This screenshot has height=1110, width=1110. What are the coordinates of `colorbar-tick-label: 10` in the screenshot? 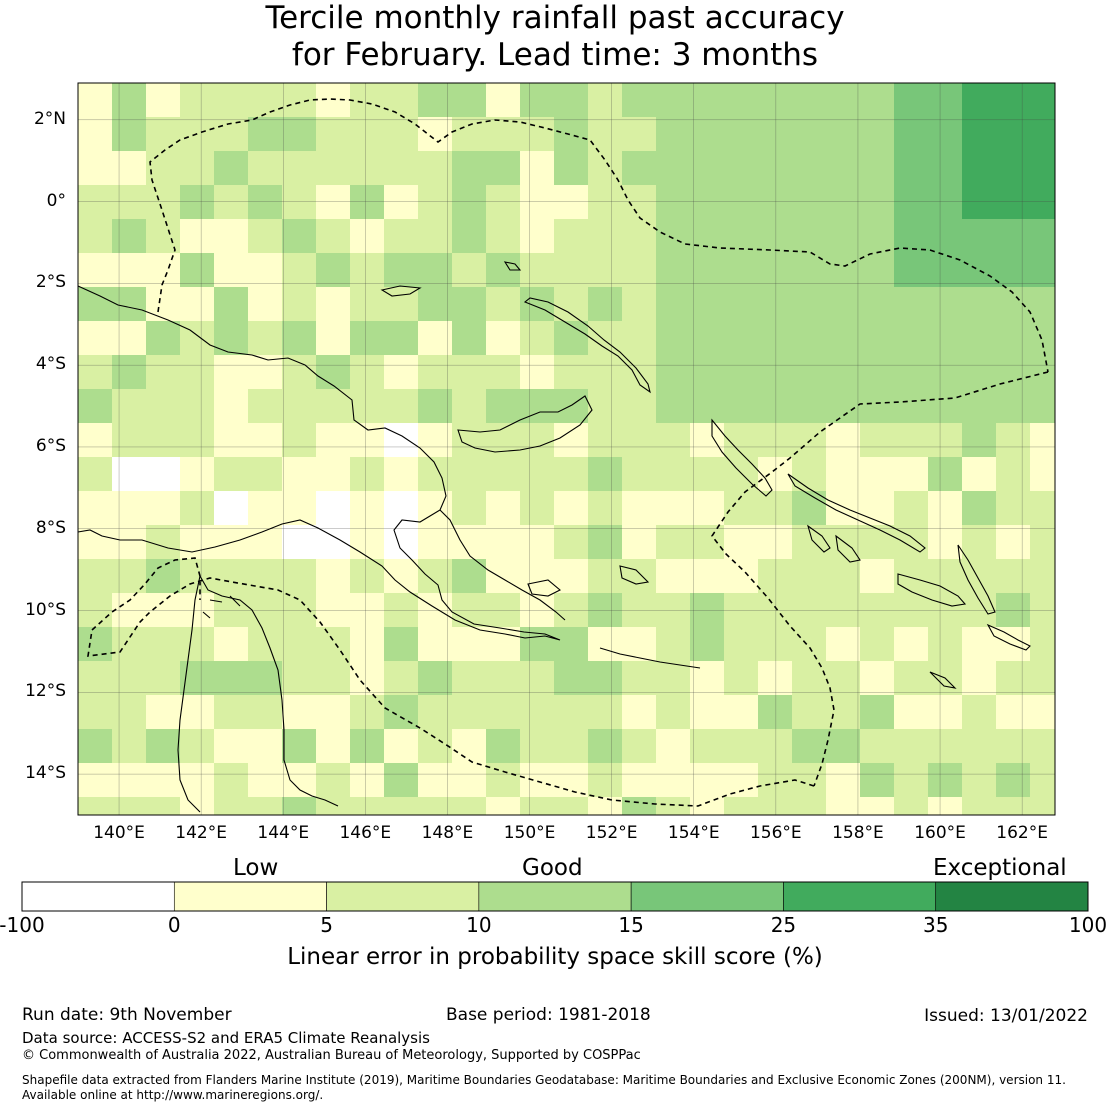 It's located at (479, 925).